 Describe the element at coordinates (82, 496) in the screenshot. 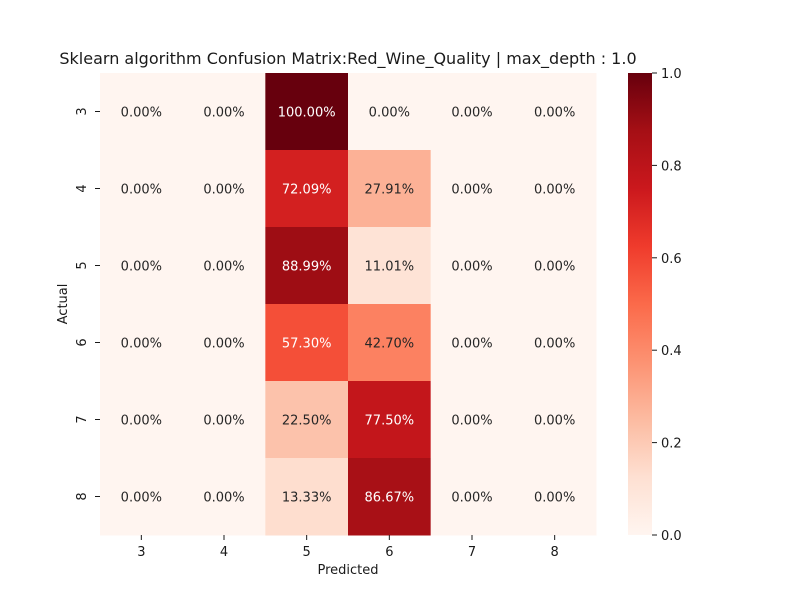

I see `y-tick-label: 8` at that location.